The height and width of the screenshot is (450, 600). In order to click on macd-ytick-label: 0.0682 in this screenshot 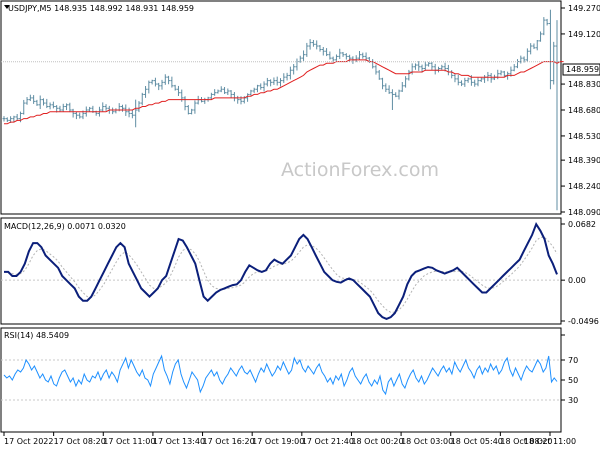, I will do `click(582, 224)`.